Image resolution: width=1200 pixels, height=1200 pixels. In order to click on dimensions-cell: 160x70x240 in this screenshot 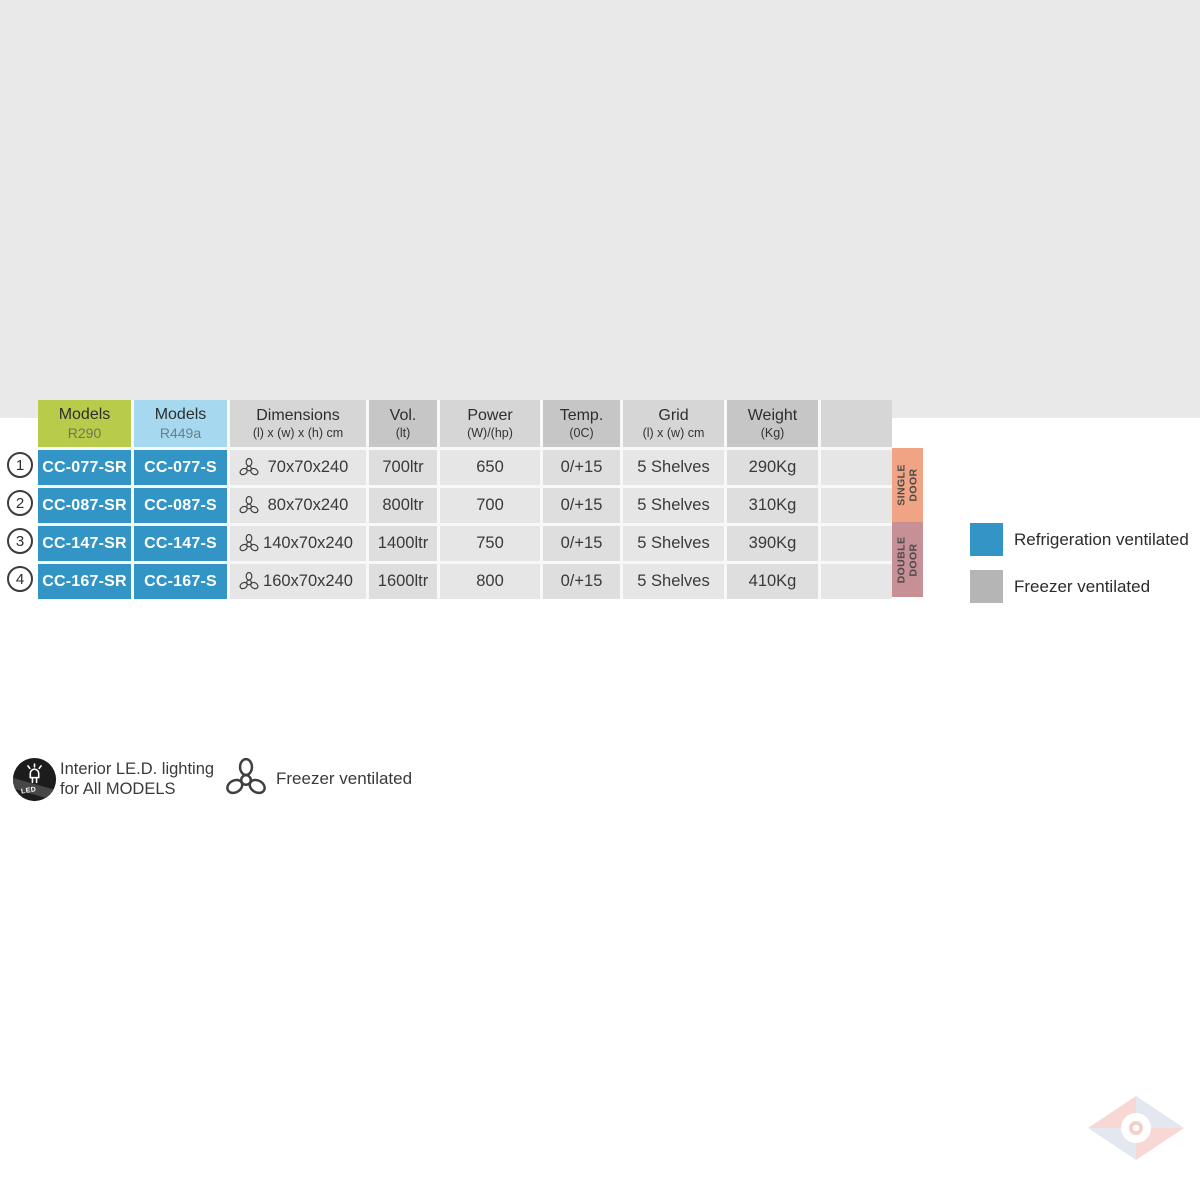, I will do `click(298, 581)`.